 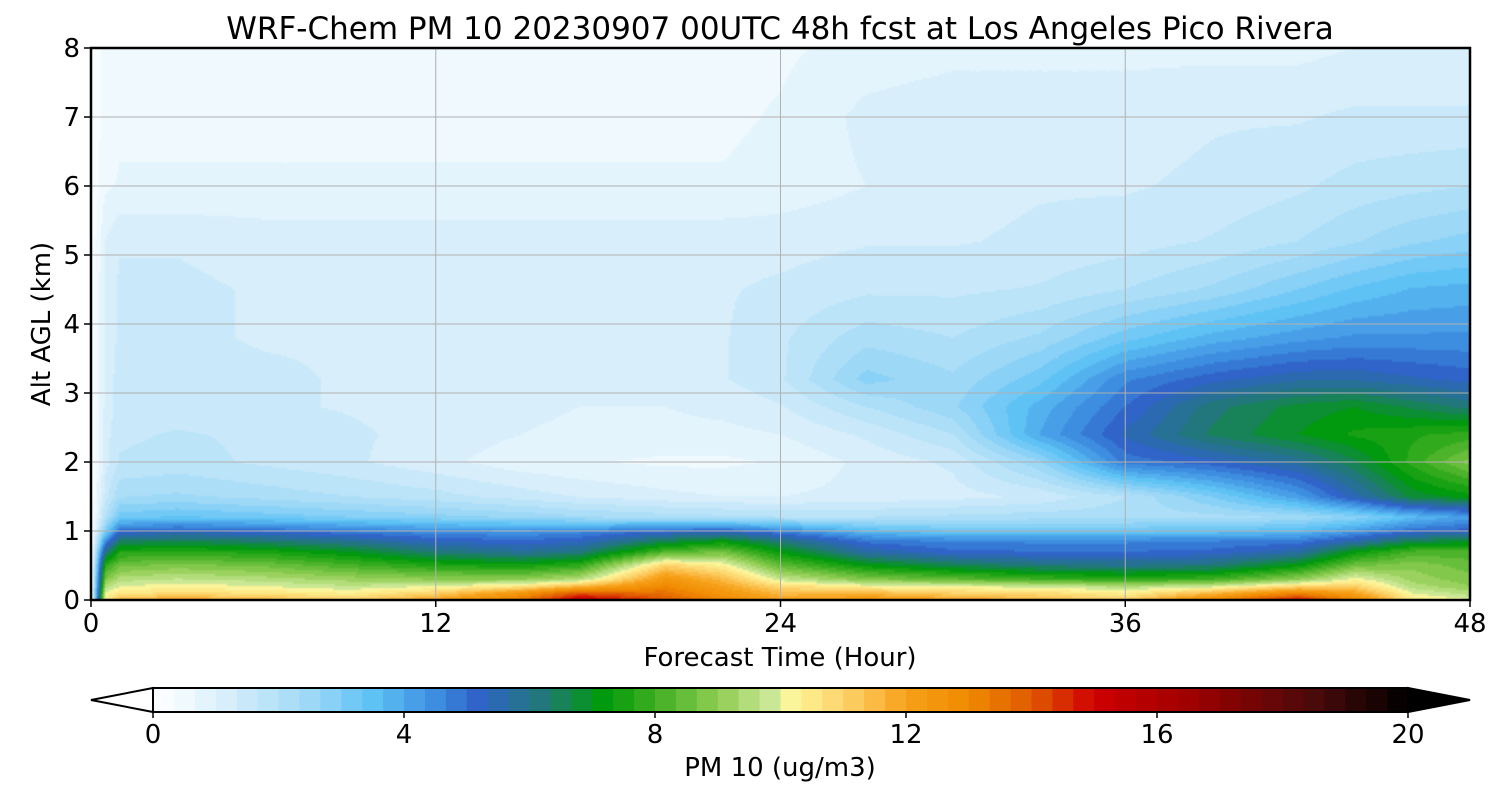 I want to click on y-tick-label: 7, so click(x=71, y=118).